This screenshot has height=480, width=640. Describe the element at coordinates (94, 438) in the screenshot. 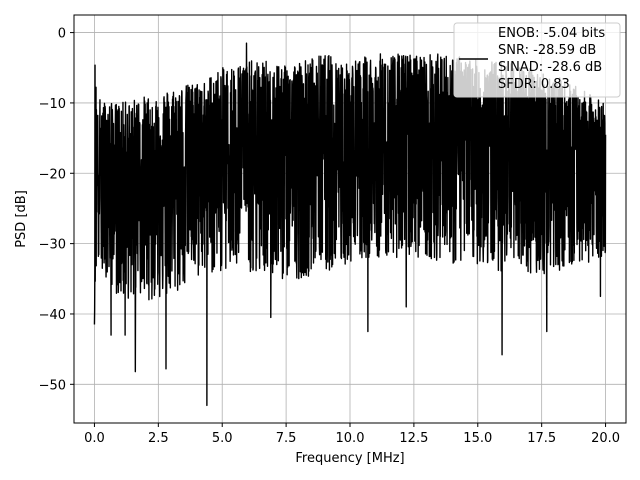

I see `x-tick-label: 0.0` at that location.